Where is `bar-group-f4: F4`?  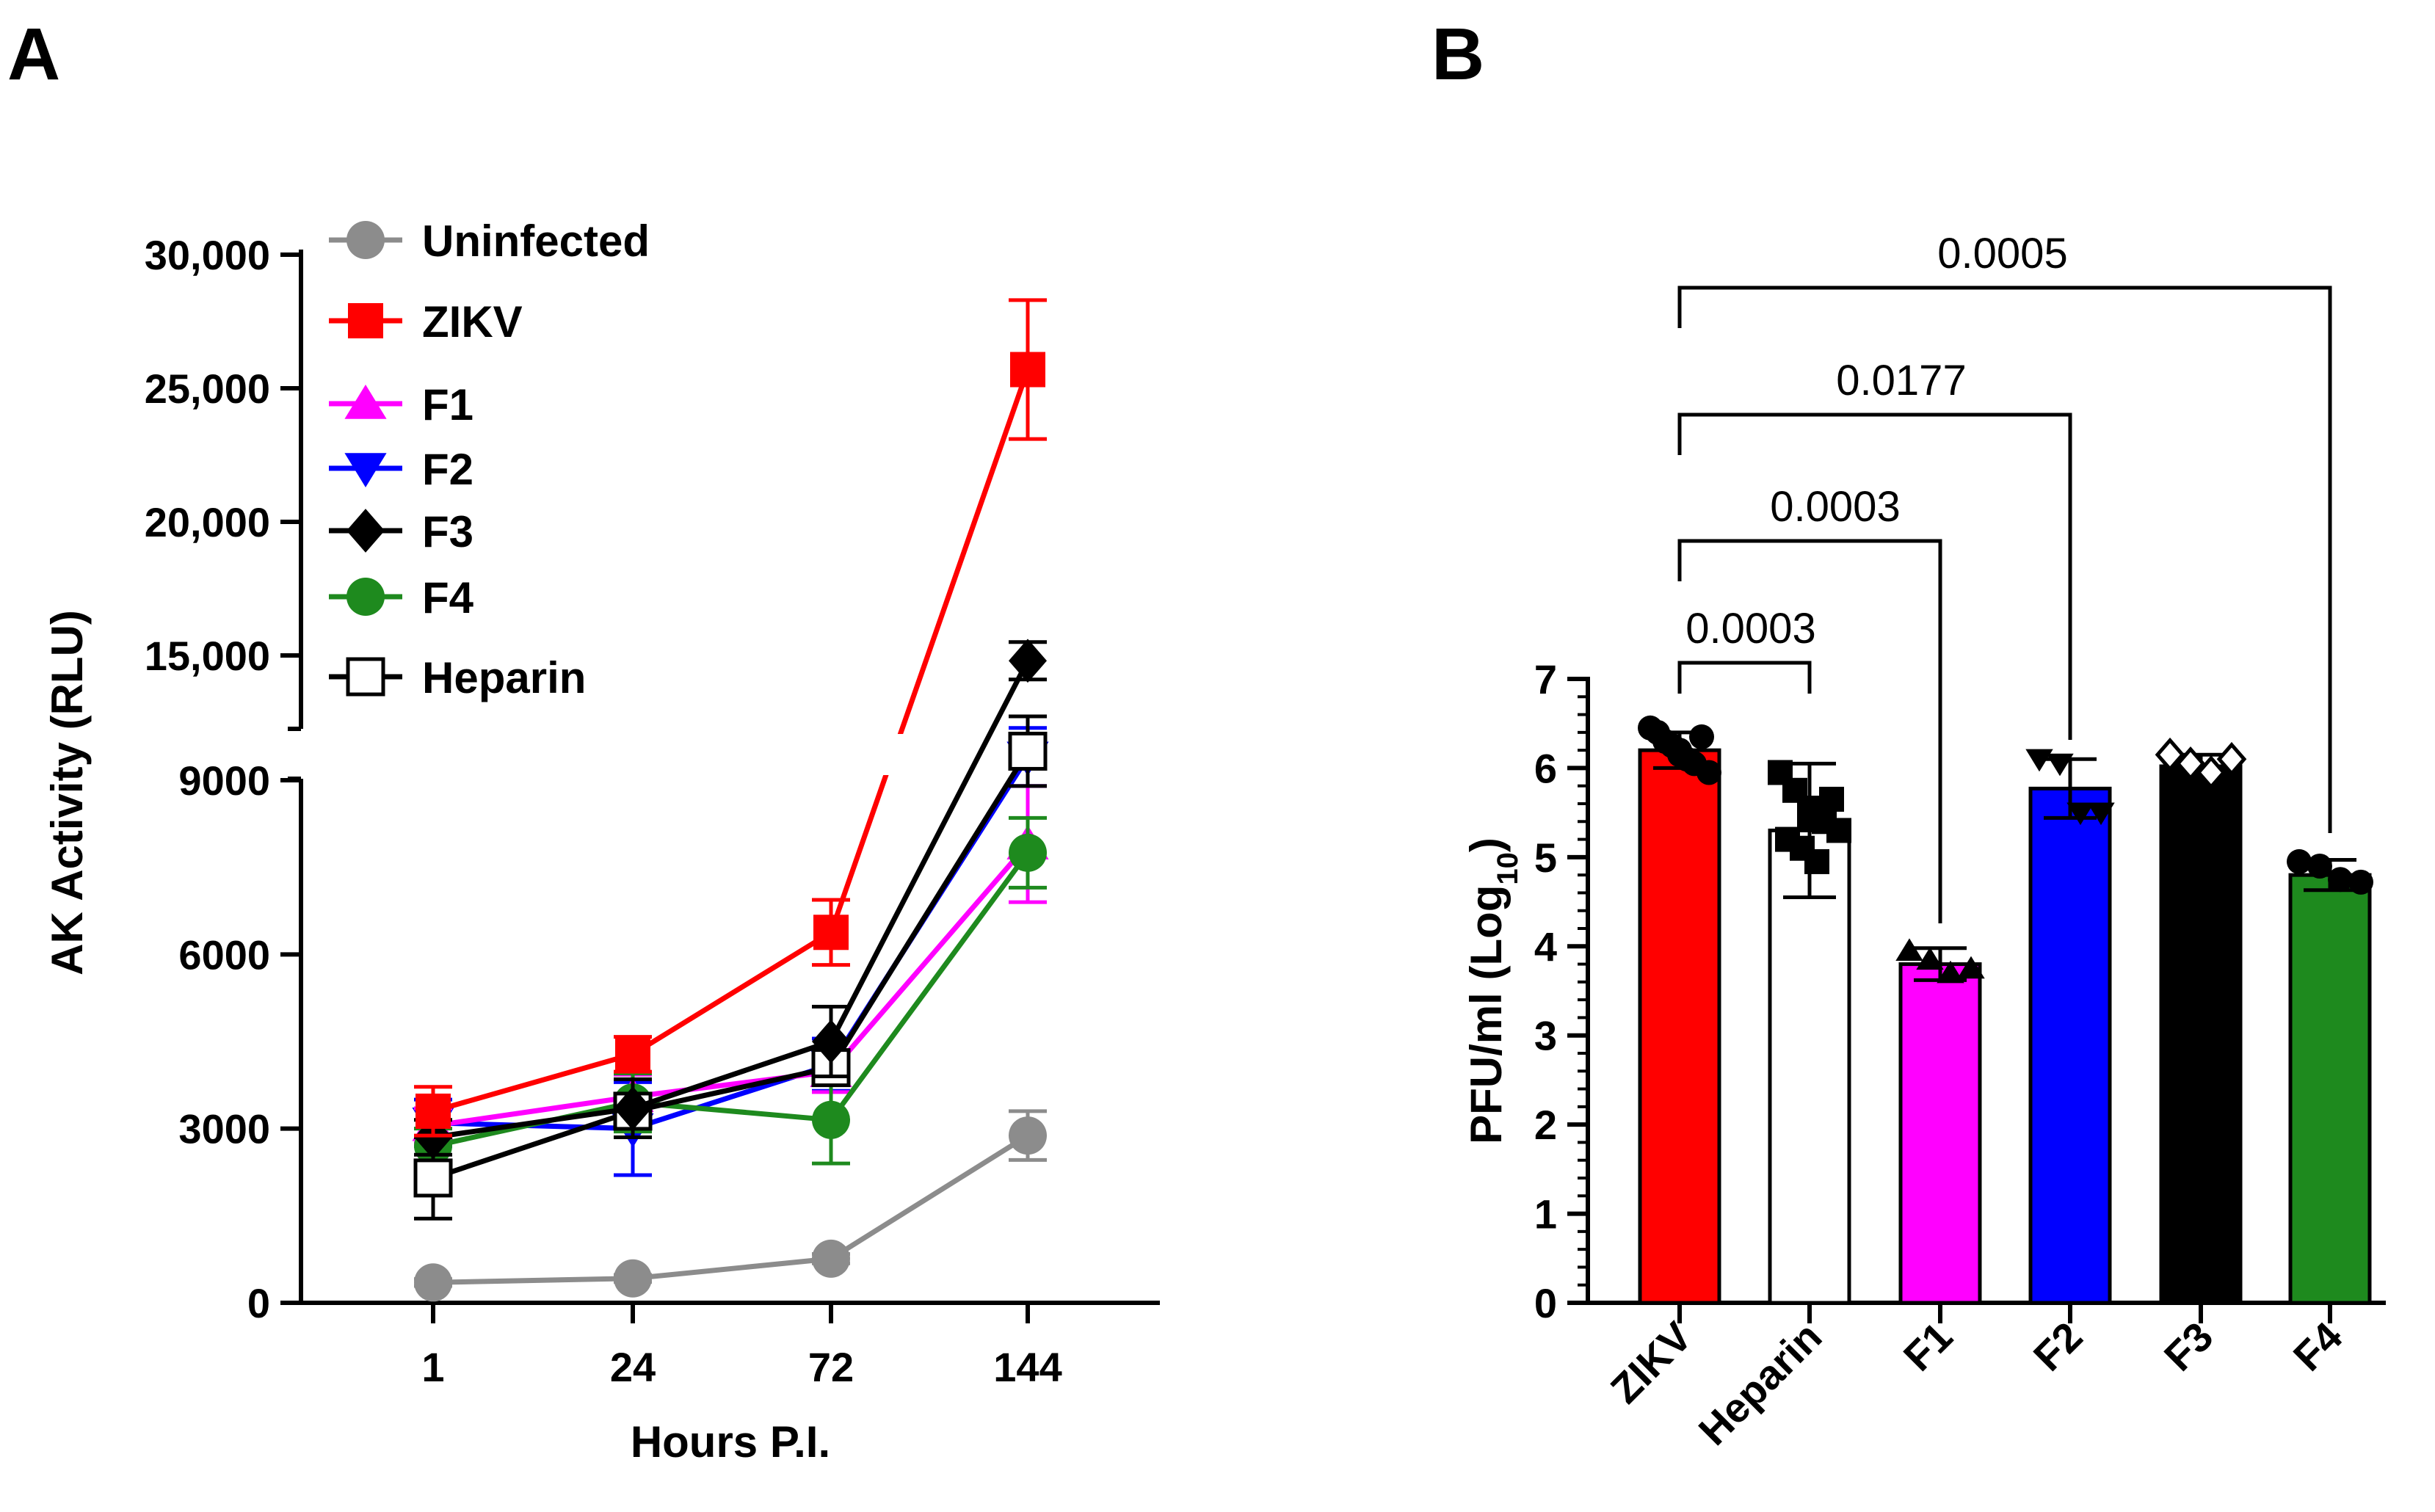 bar-group-f4: F4 is located at coordinates (2329, 1114).